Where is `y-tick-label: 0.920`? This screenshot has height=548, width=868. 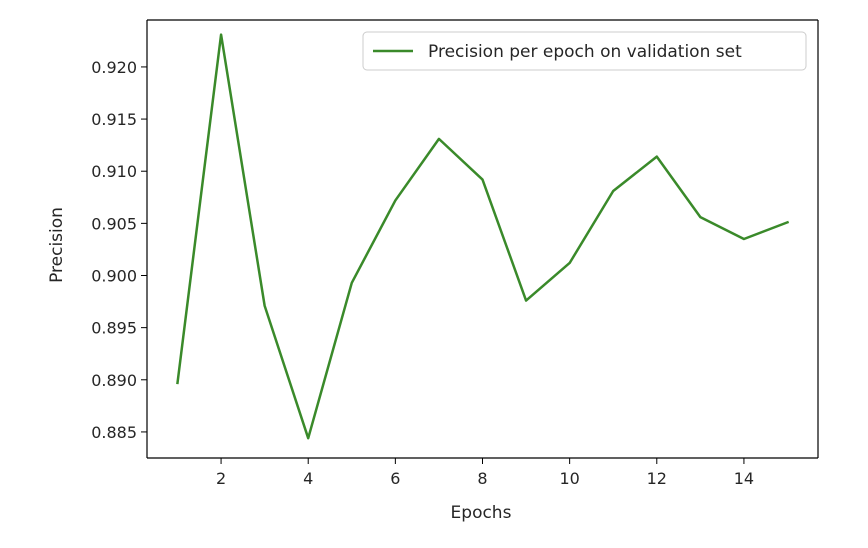 y-tick-label: 0.920 is located at coordinates (114, 67).